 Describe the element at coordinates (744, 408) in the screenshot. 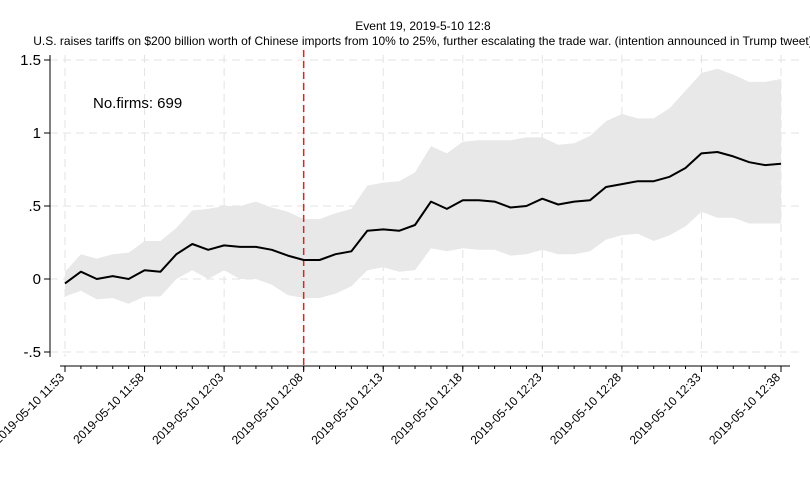

I see `x-tick-label: 2019-05-10 12:38` at that location.